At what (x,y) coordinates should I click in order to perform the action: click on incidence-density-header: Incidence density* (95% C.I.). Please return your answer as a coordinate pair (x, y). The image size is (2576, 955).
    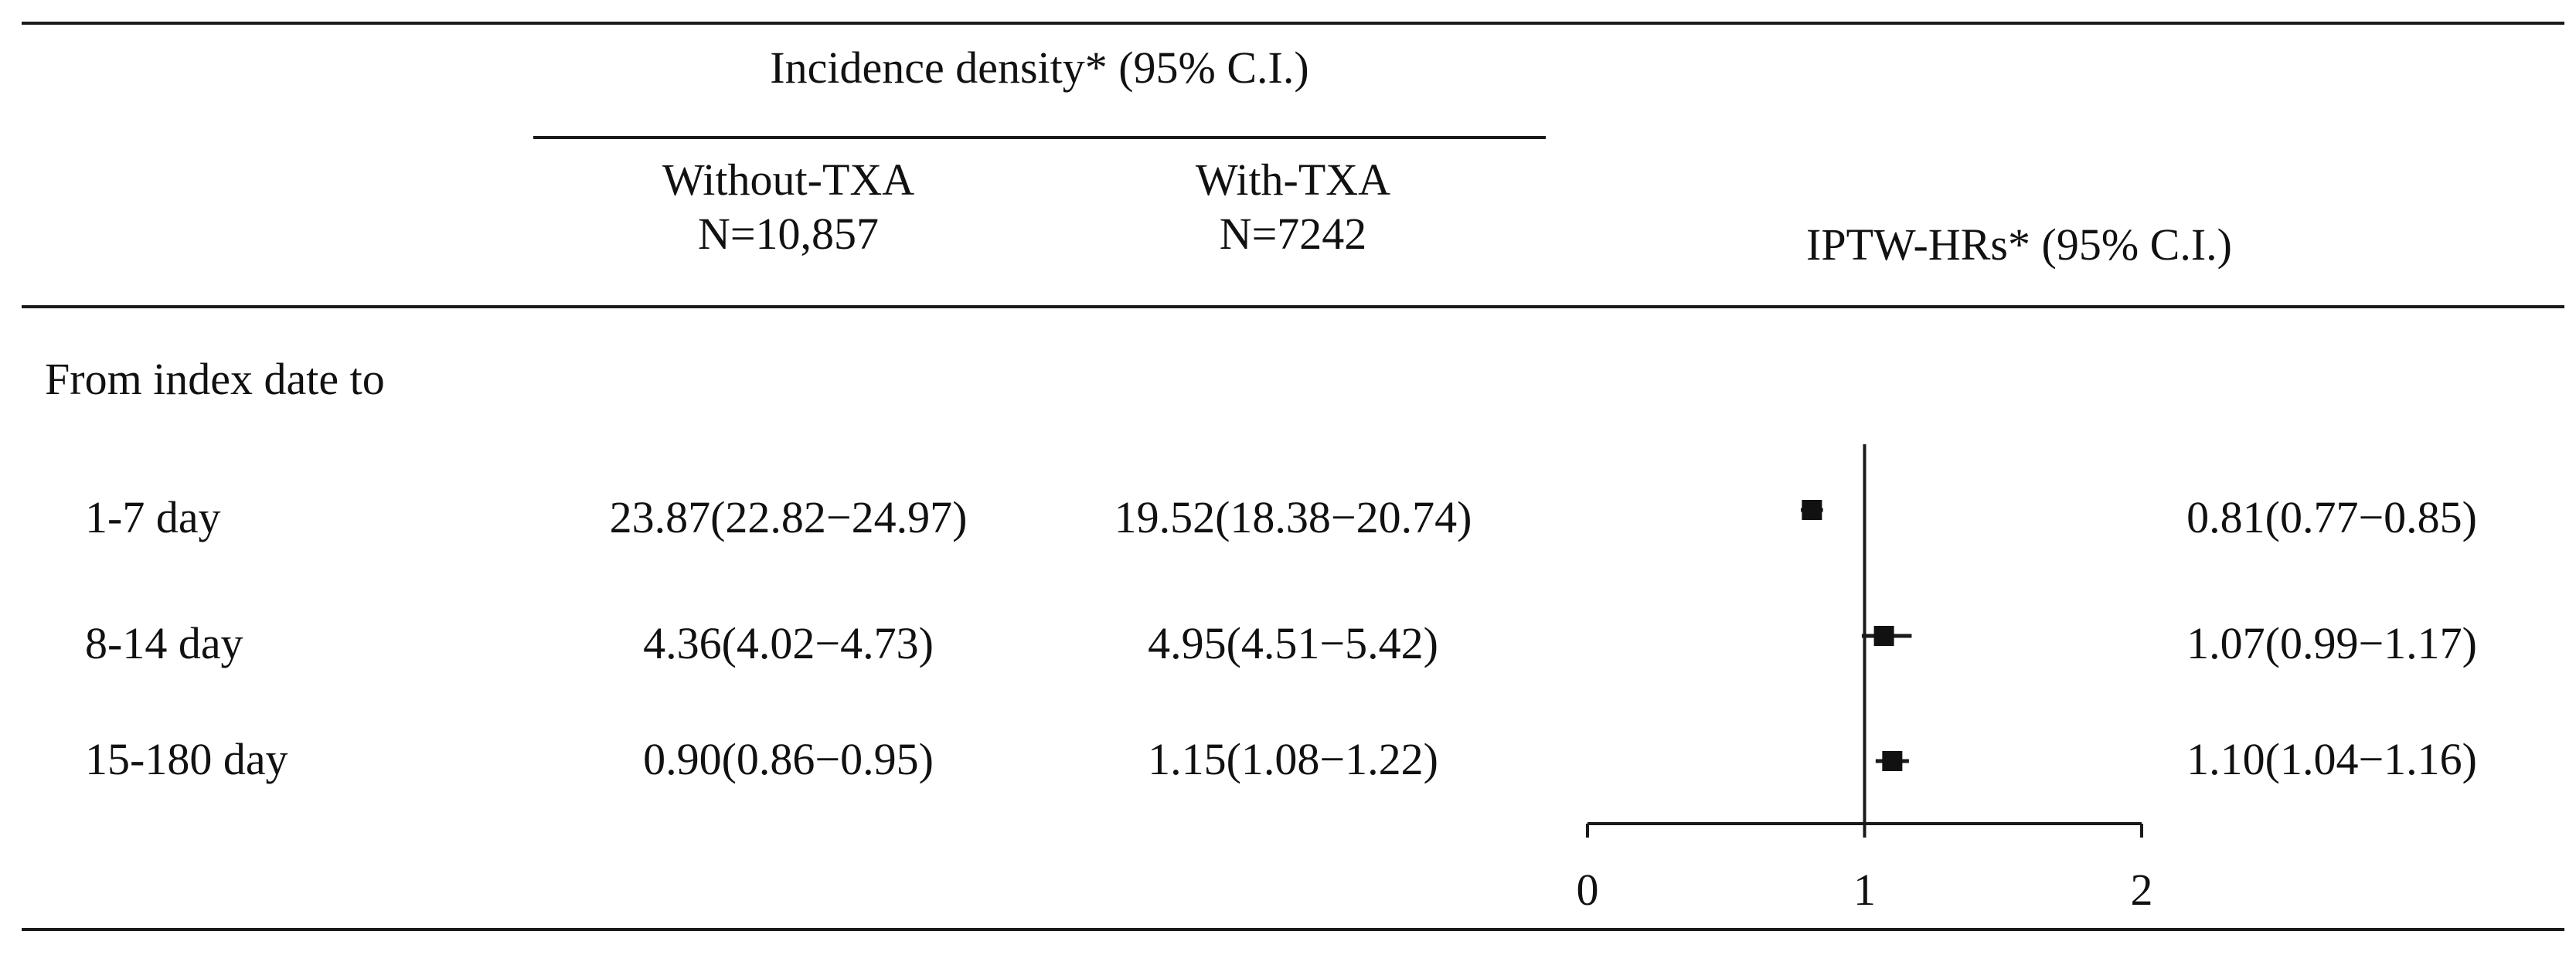
    Looking at the image, I should click on (1039, 67).